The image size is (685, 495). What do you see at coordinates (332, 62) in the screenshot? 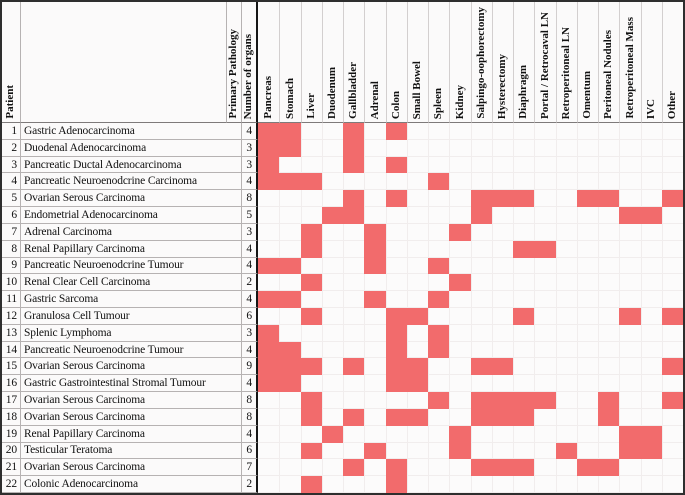
I see `organ-column-header: Duodenum` at bounding box center [332, 62].